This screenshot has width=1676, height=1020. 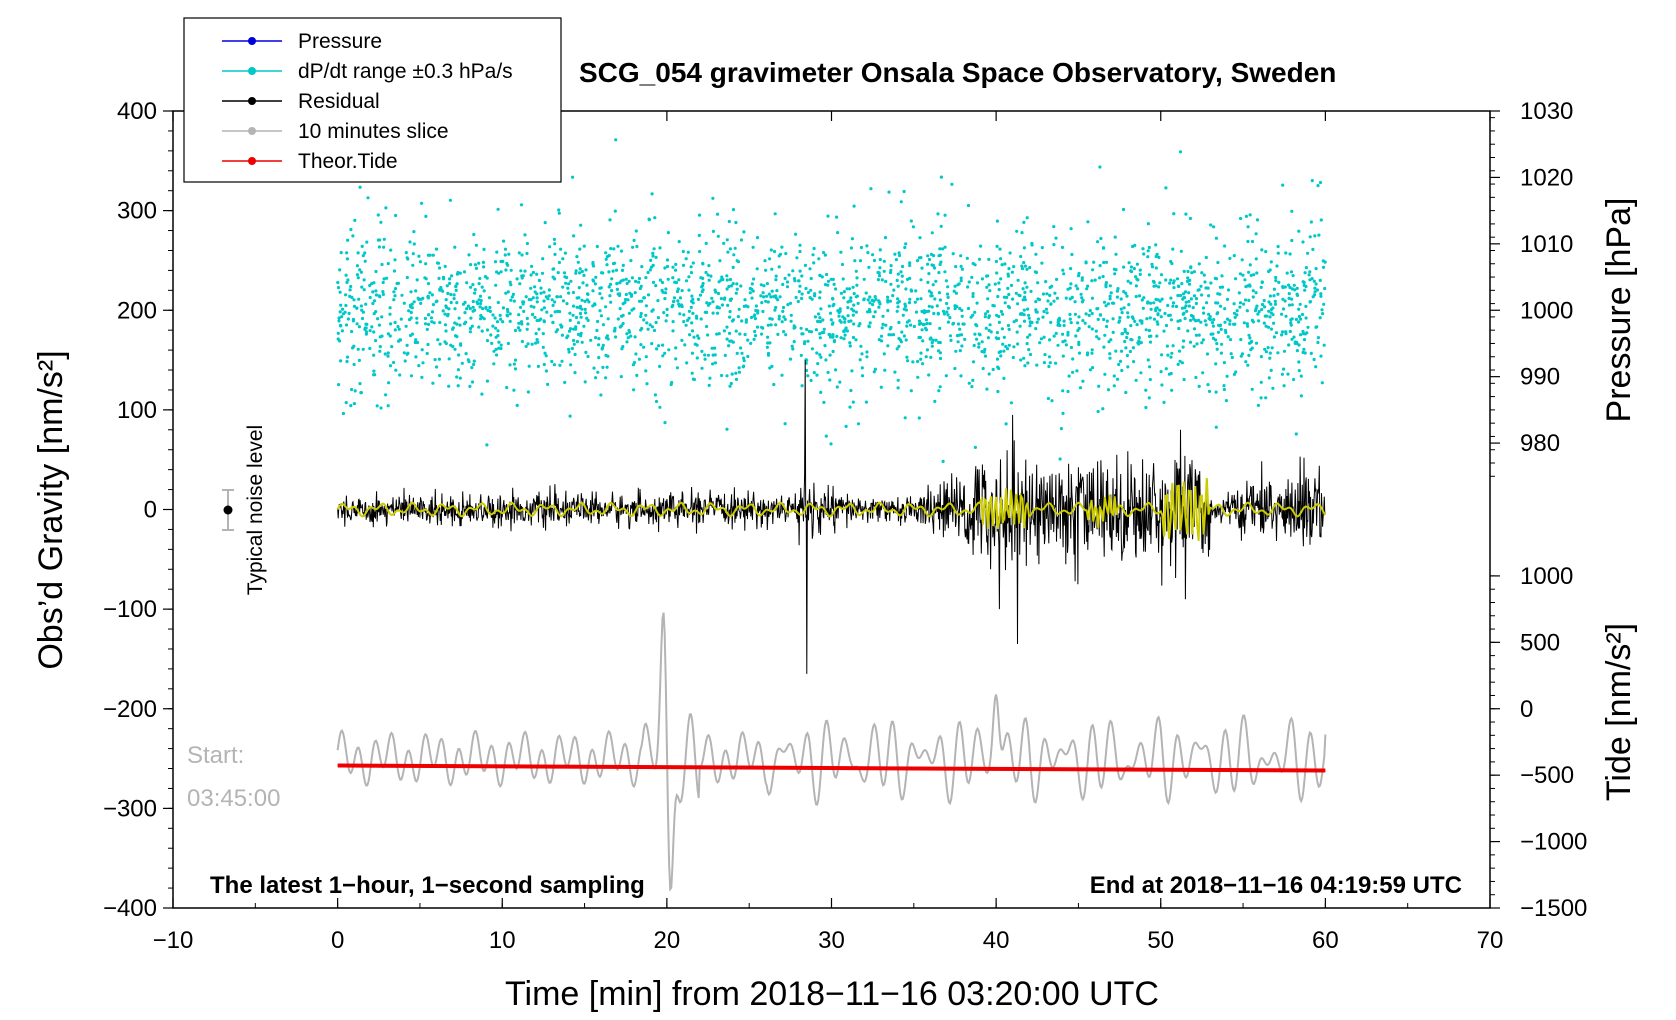 I want to click on x-tick-label: 50, so click(x=1160, y=940).